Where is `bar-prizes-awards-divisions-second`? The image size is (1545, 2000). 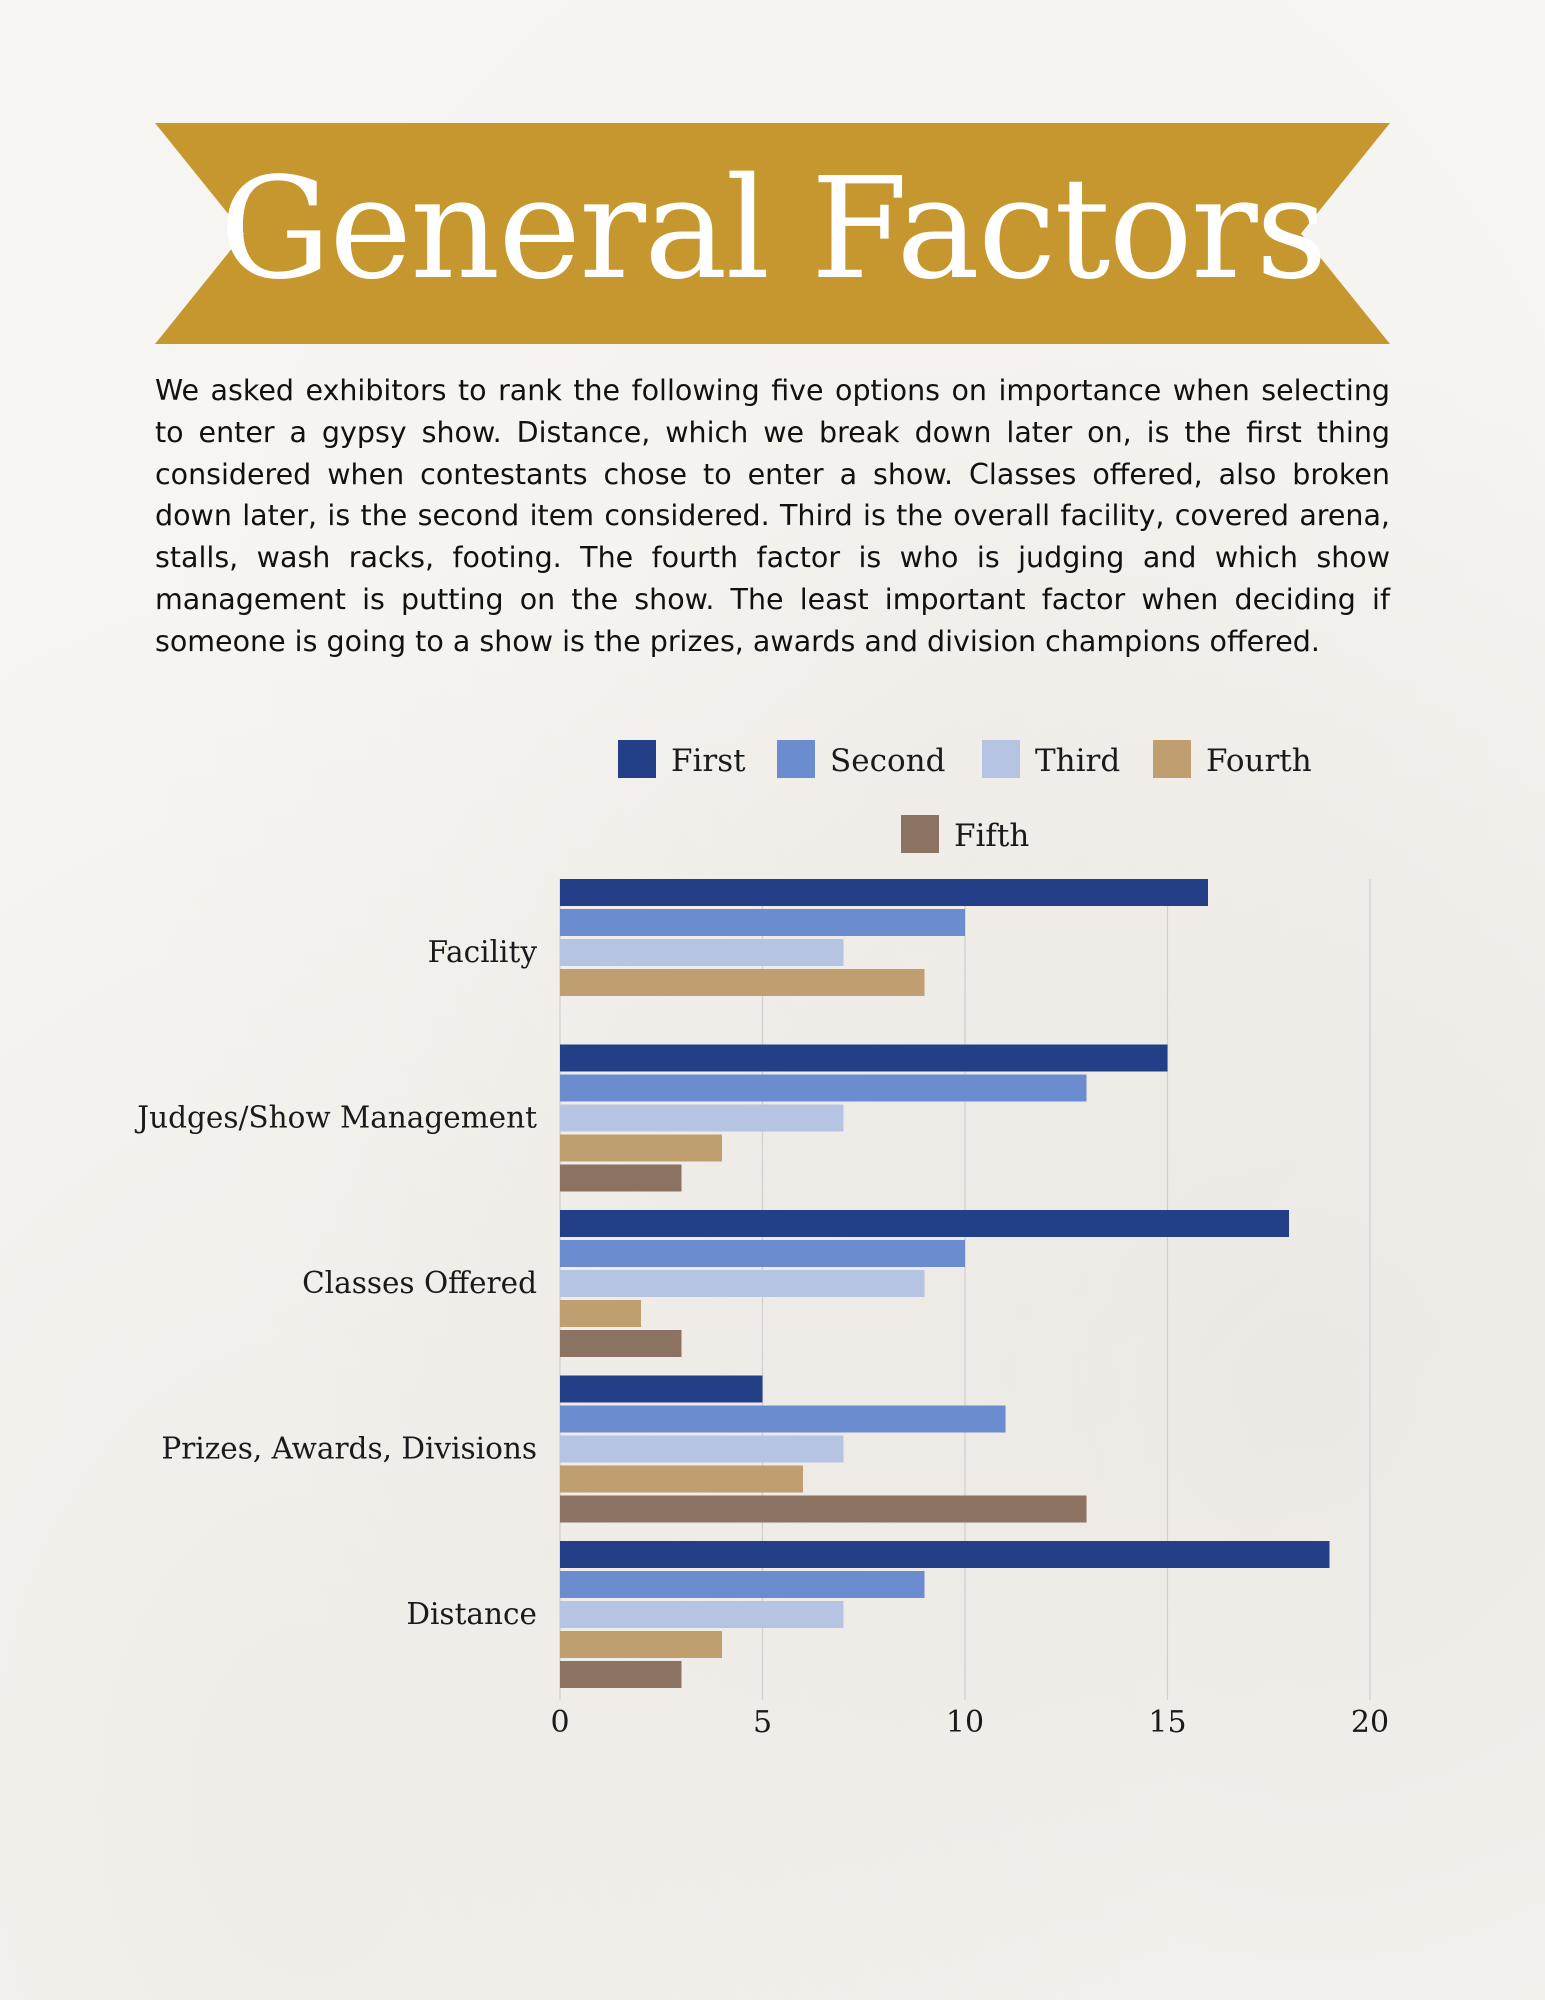 bar-prizes-awards-divisions-second is located at coordinates (783, 1419).